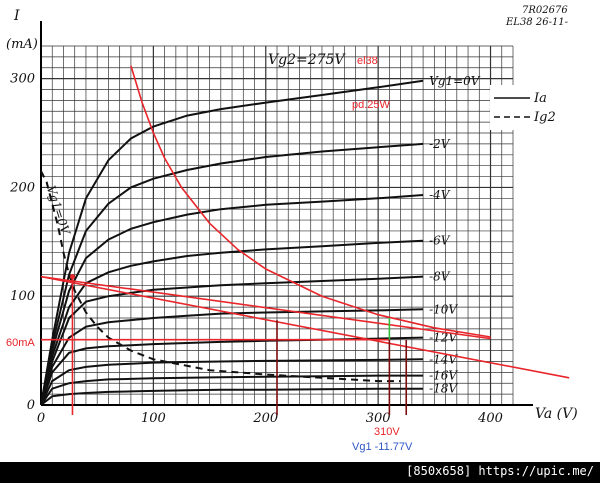  What do you see at coordinates (22, 44) in the screenshot?
I see `y-axis-label-unit: (mA)` at bounding box center [22, 44].